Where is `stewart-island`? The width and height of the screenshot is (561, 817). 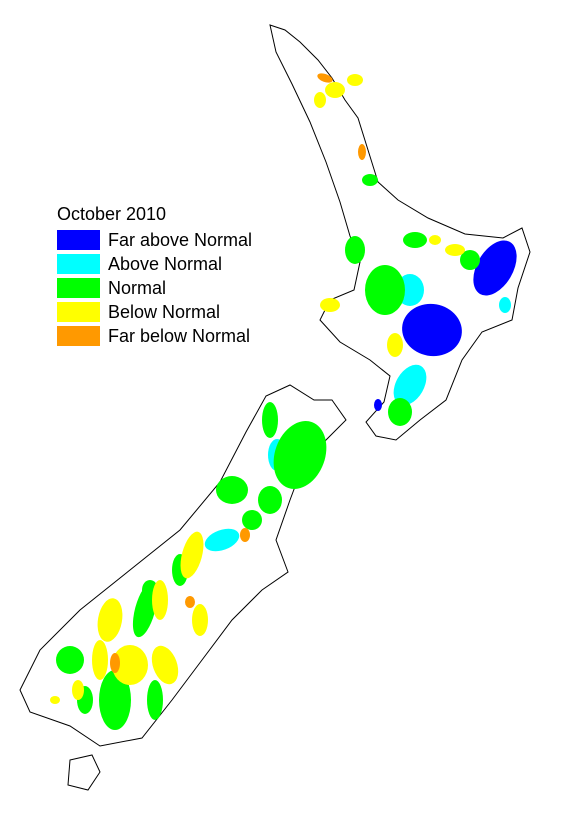
stewart-island is located at coordinates (84, 772).